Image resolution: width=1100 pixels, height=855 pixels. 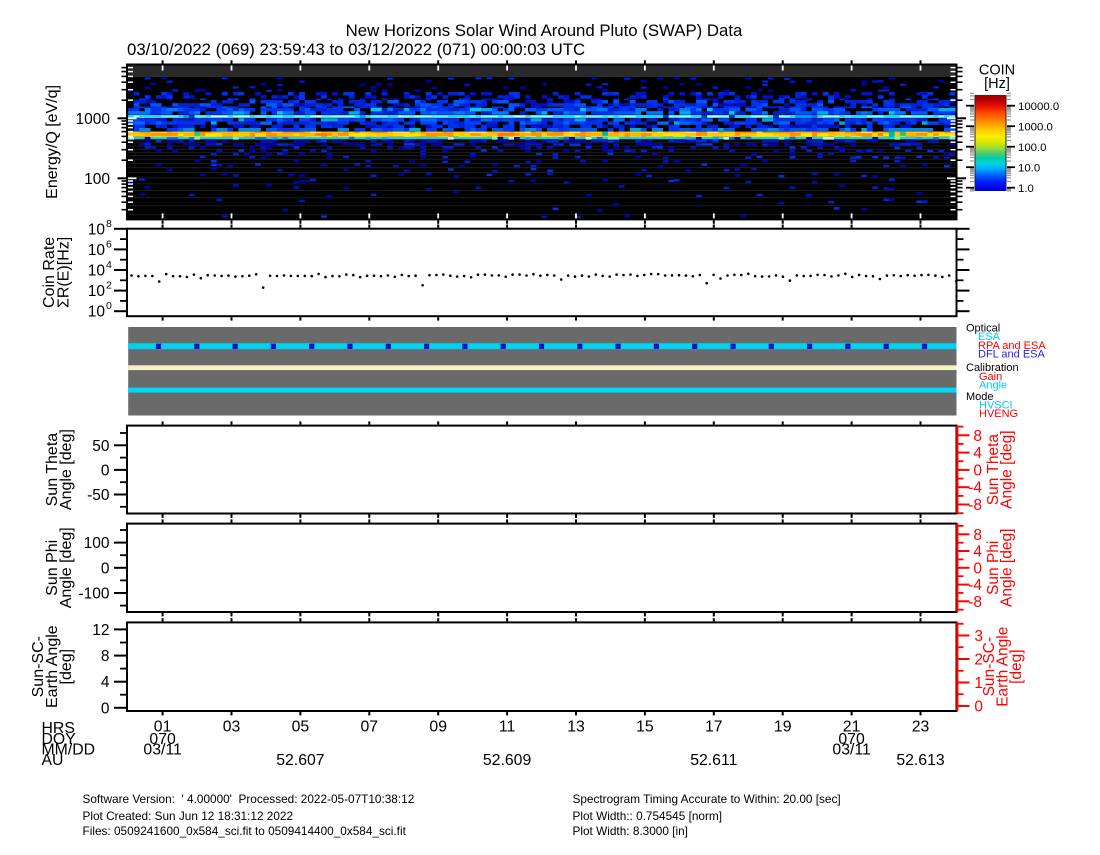 What do you see at coordinates (983, 329) in the screenshot?
I see `svg-text: Optical` at bounding box center [983, 329].